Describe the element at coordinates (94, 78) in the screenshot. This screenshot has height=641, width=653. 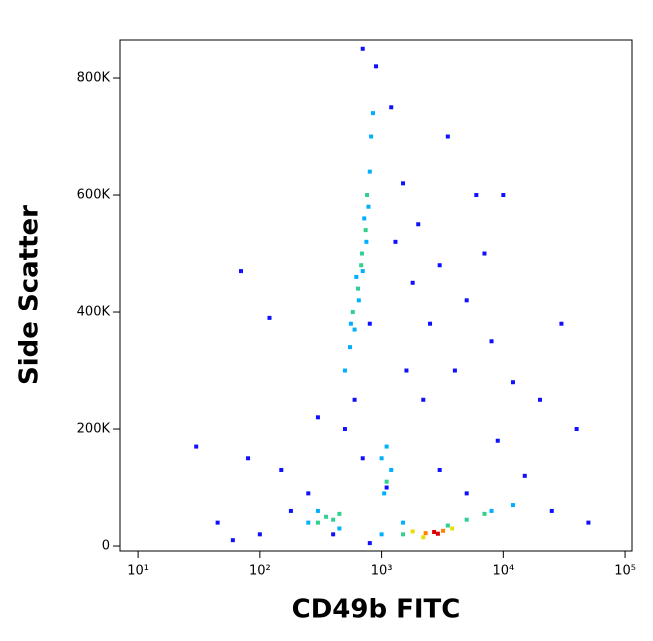
I see `y-tick-label: 800K` at that location.